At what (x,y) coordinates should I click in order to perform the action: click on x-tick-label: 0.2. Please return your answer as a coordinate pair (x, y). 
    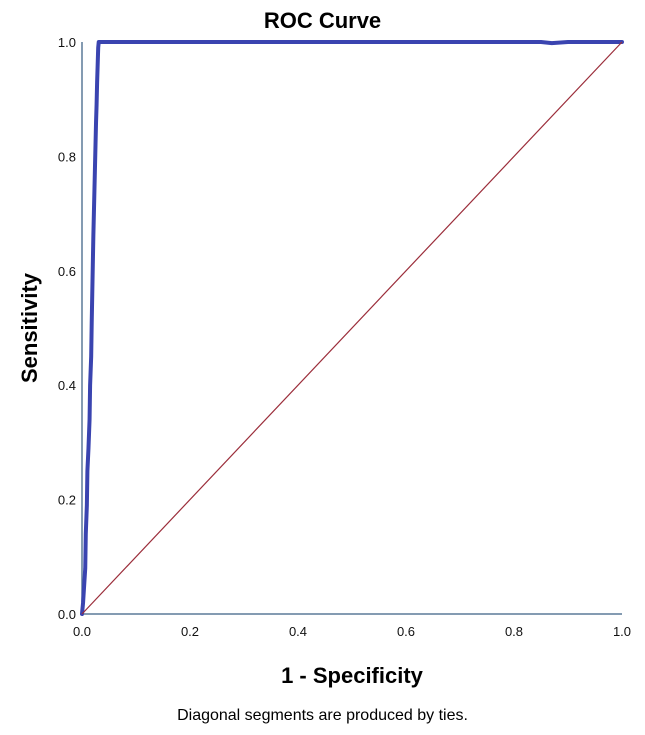
    Looking at the image, I should click on (190, 631).